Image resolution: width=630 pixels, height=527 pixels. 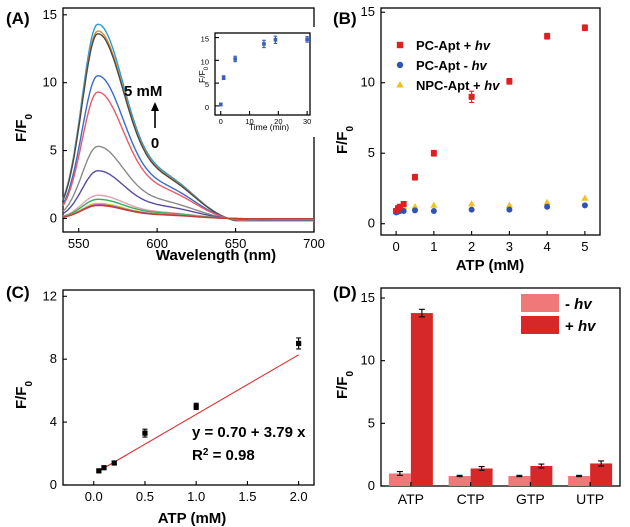 What do you see at coordinates (24, 128) in the screenshot?
I see `panel-a-y-axis-label: F/F0` at bounding box center [24, 128].